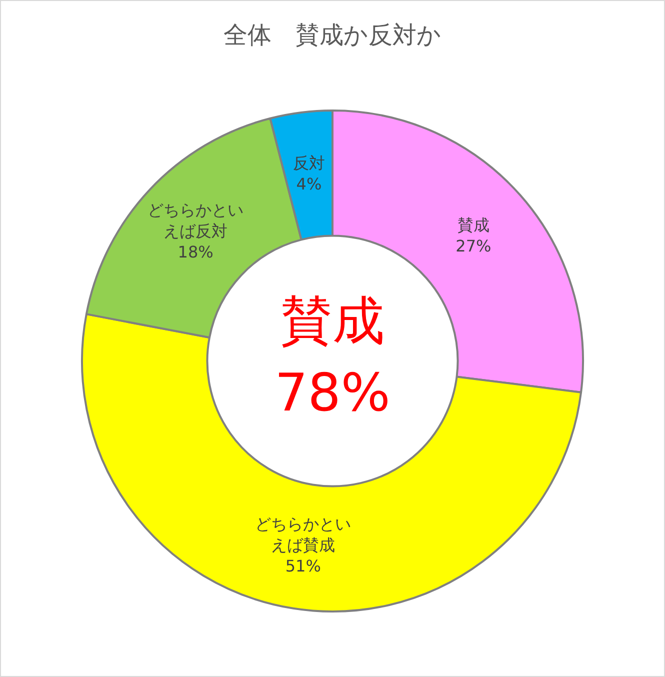 This screenshot has width=665, height=677. What do you see at coordinates (474, 246) in the screenshot?
I see `data-label: 27%` at bounding box center [474, 246].